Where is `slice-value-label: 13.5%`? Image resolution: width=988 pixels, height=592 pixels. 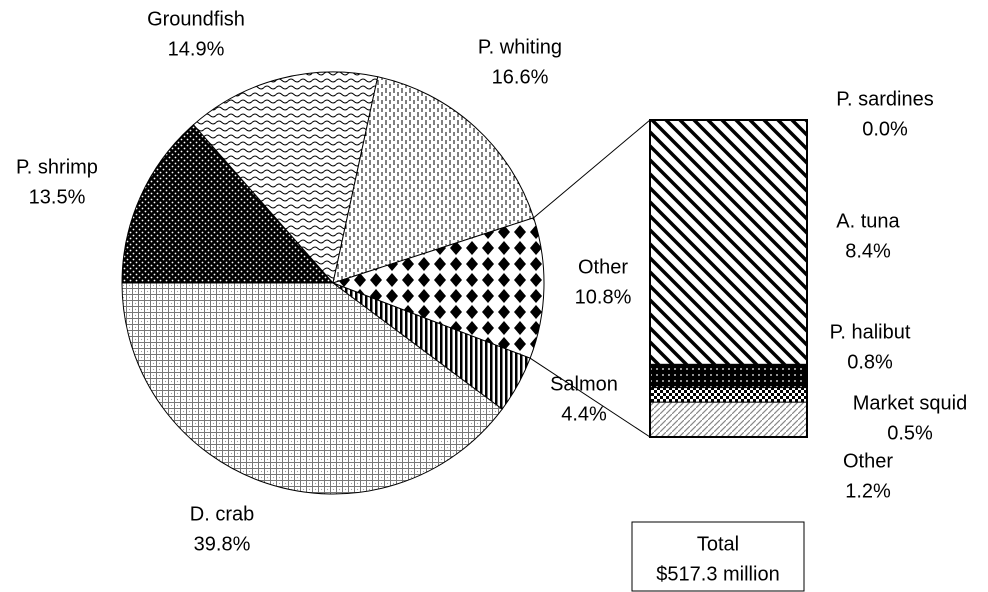 slice-value-label: 13.5% is located at coordinates (57, 197).